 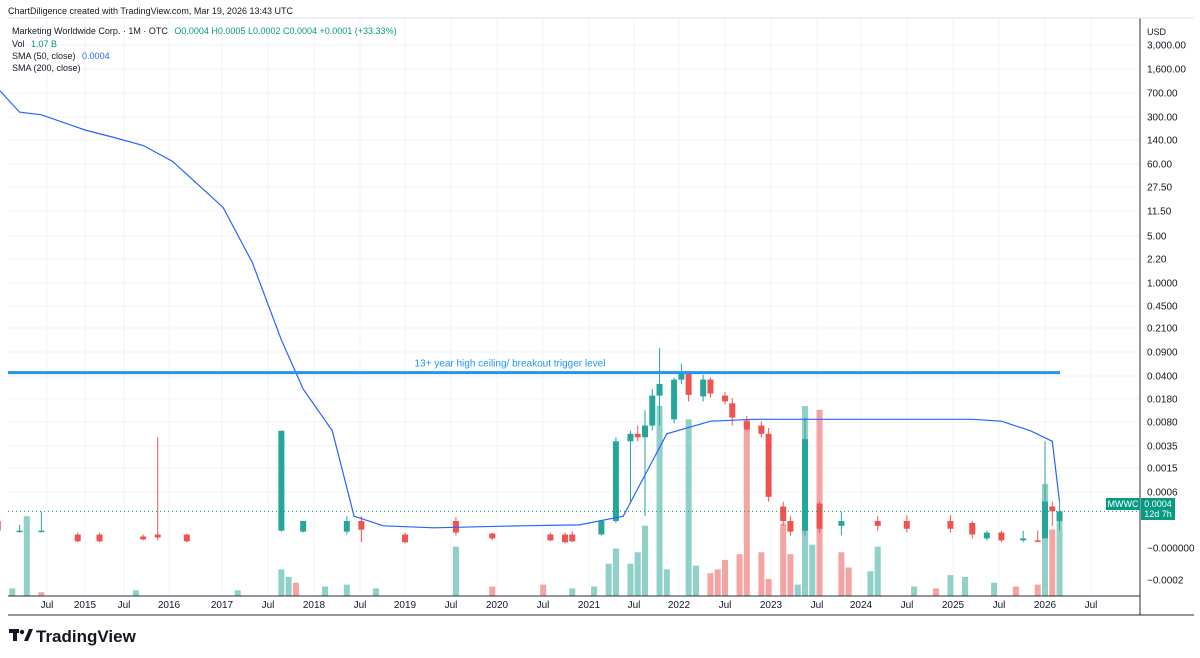 I want to click on price-tick-label: 0.0035, so click(x=1162, y=447).